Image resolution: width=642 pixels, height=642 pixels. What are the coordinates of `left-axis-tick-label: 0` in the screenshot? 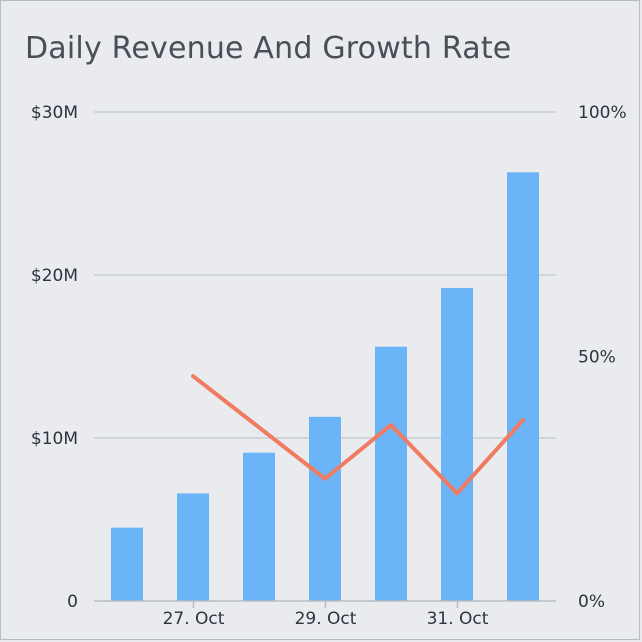 It's located at (72, 602).